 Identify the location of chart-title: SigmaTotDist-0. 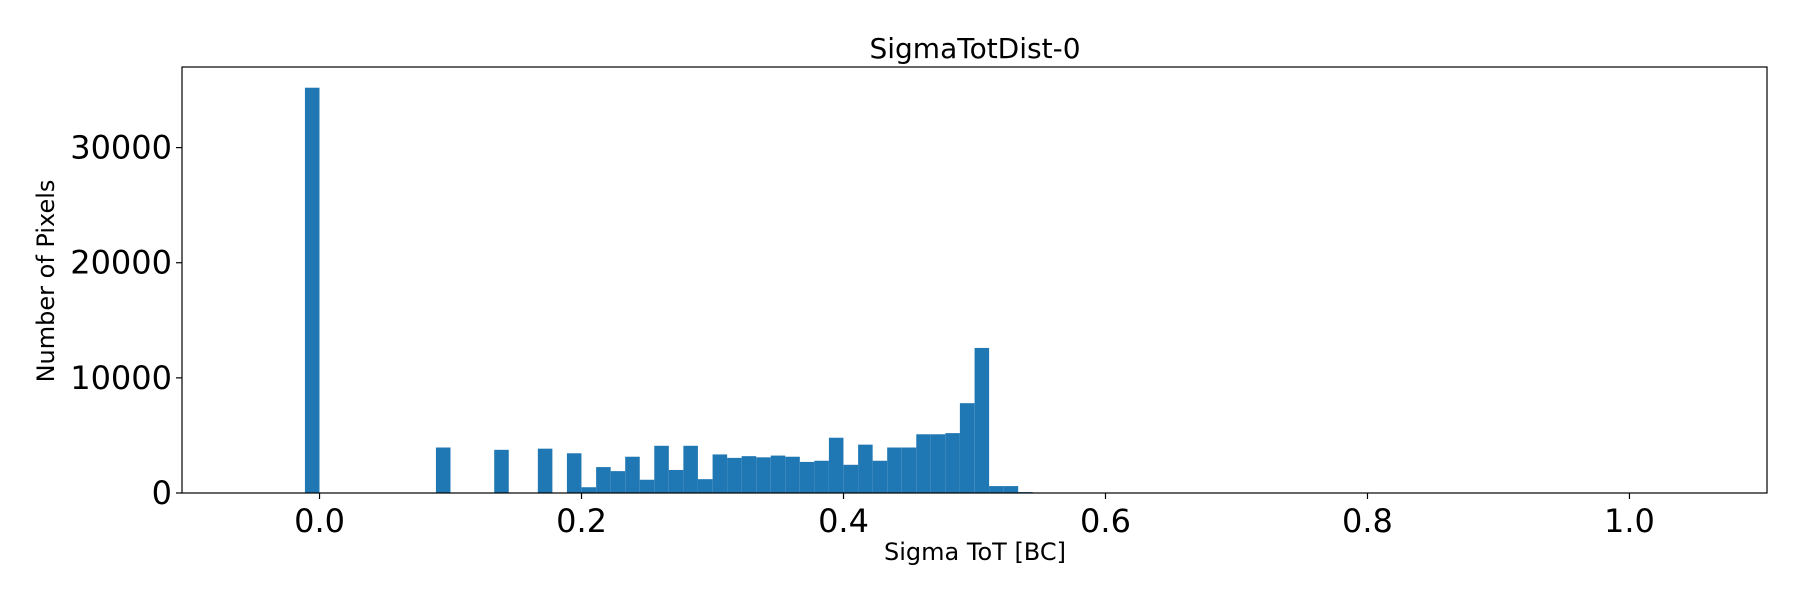
(974, 48).